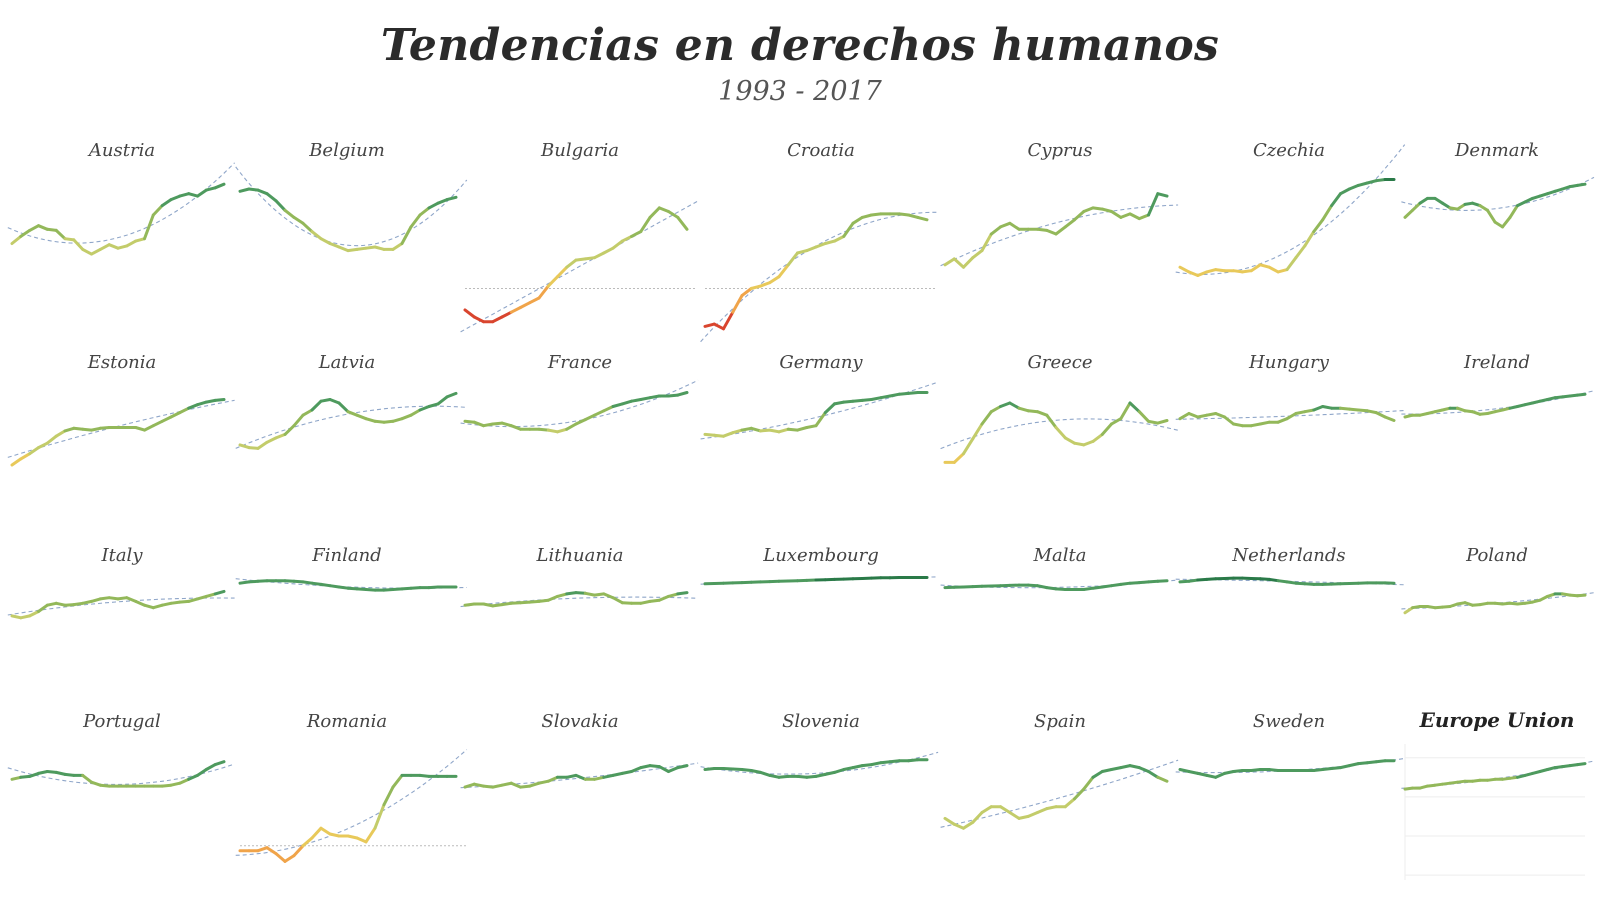 This screenshot has height=900, width=1600. What do you see at coordinates (820, 555) in the screenshot?
I see `panel-title: Luxembourg` at bounding box center [820, 555].